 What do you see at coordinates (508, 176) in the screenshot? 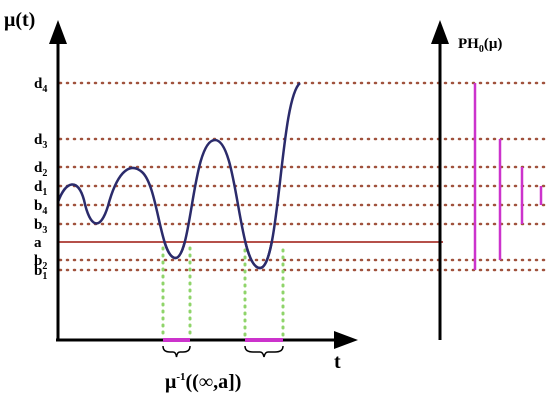
I see `barcode` at bounding box center [508, 176].